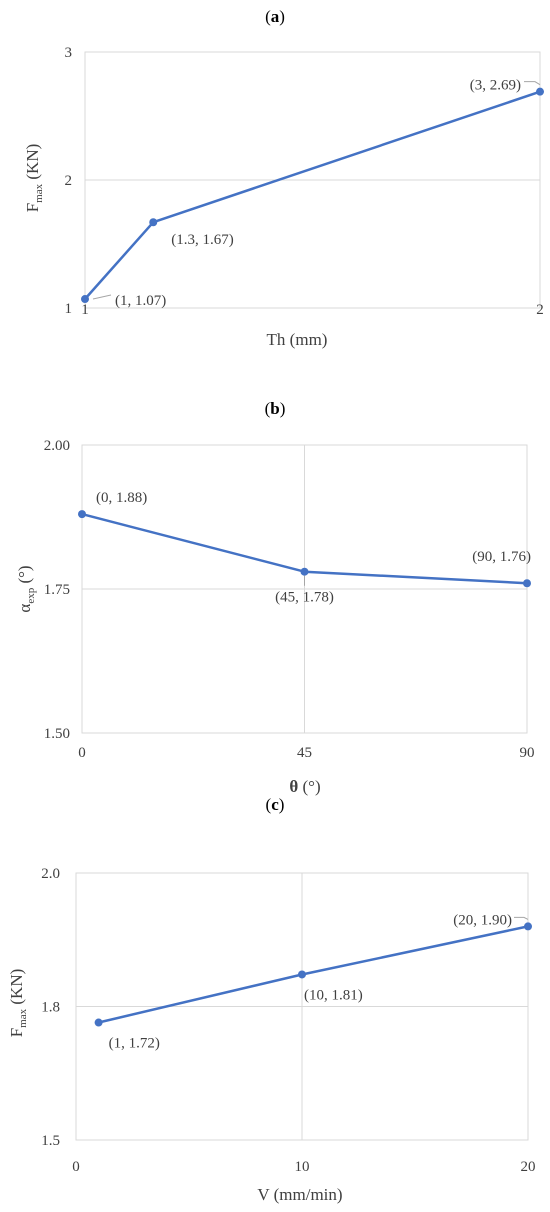 The height and width of the screenshot is (1212, 550). Describe the element at coordinates (293, 786) in the screenshot. I see `panel-b-x-axis-title-main: θ` at that location.